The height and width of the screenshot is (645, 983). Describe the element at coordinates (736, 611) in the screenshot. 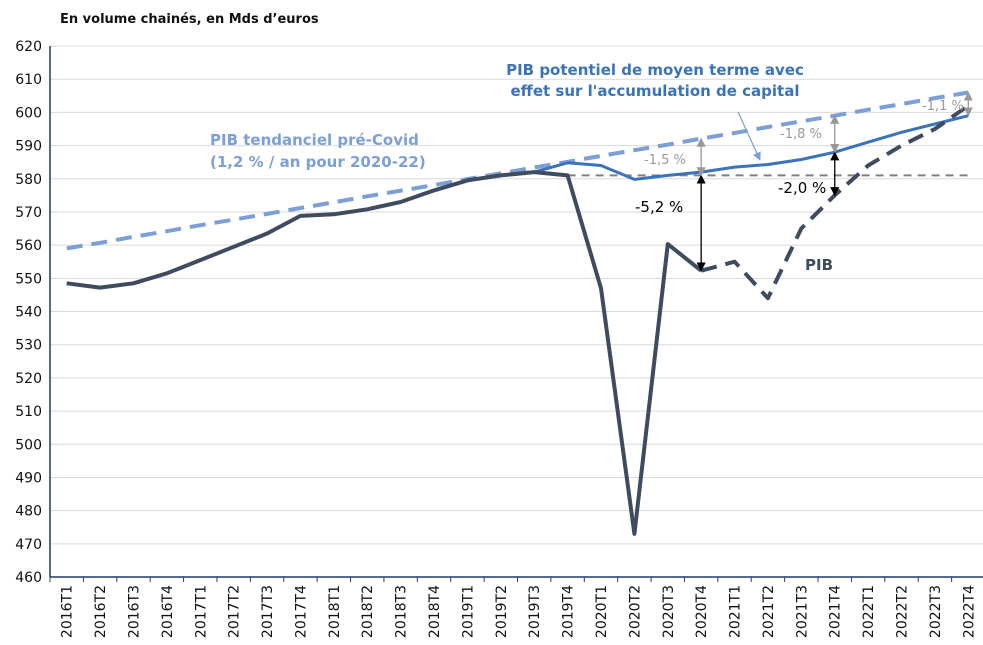

I see `x-tick-label: 2021T1` at that location.